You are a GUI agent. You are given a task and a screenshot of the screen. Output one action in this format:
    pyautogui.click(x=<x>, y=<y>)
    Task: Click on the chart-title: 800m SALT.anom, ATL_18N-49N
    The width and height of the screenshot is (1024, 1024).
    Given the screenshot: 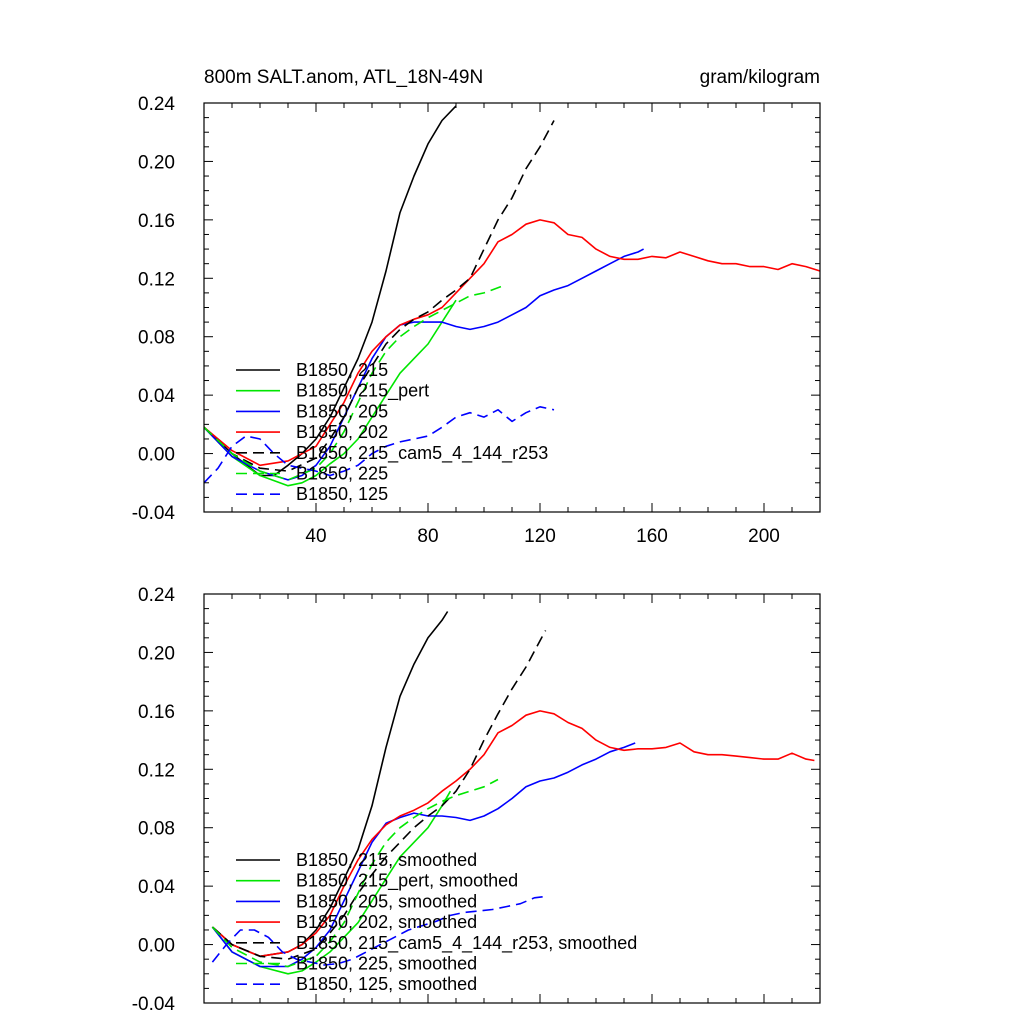 What is the action you would take?
    pyautogui.click(x=343, y=77)
    